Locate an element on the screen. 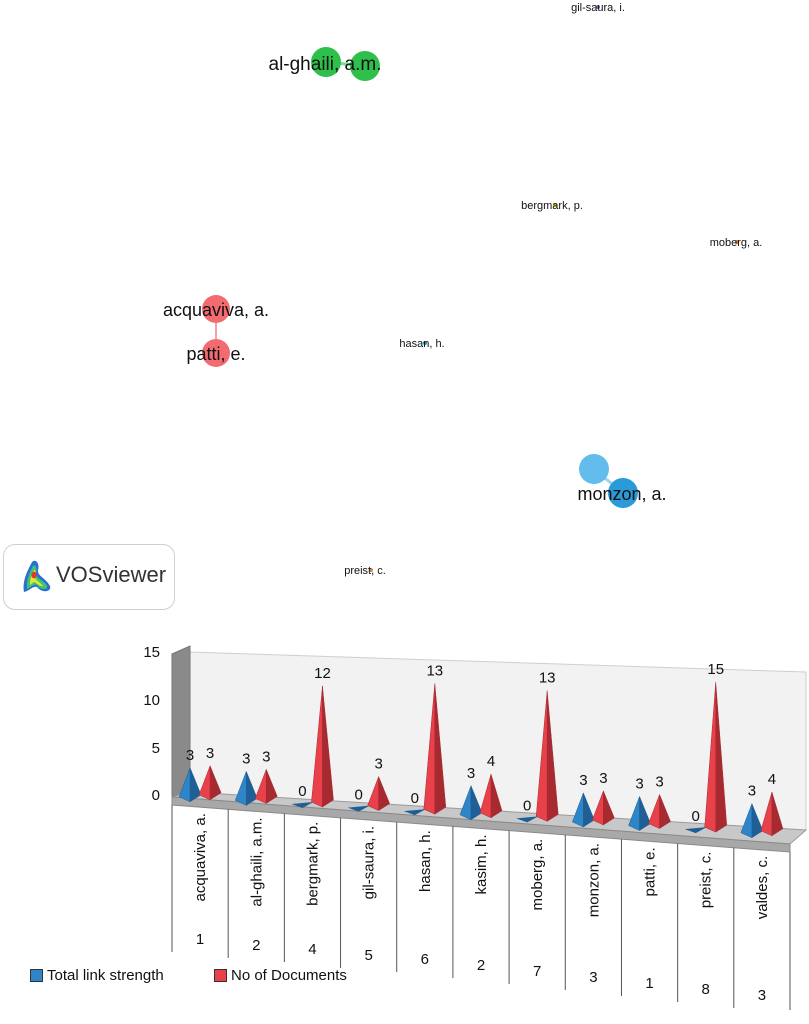 The width and height of the screenshot is (809, 1024). node-label: patti, e. is located at coordinates (215, 354).